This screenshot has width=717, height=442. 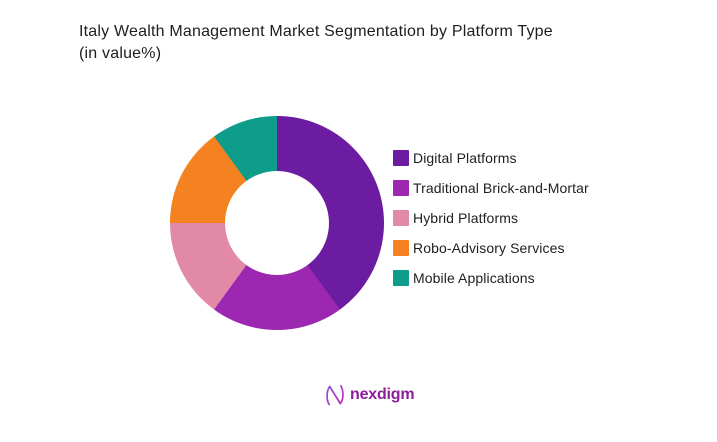 I want to click on legend-swatch-robo-advisory-services, so click(x=401, y=248).